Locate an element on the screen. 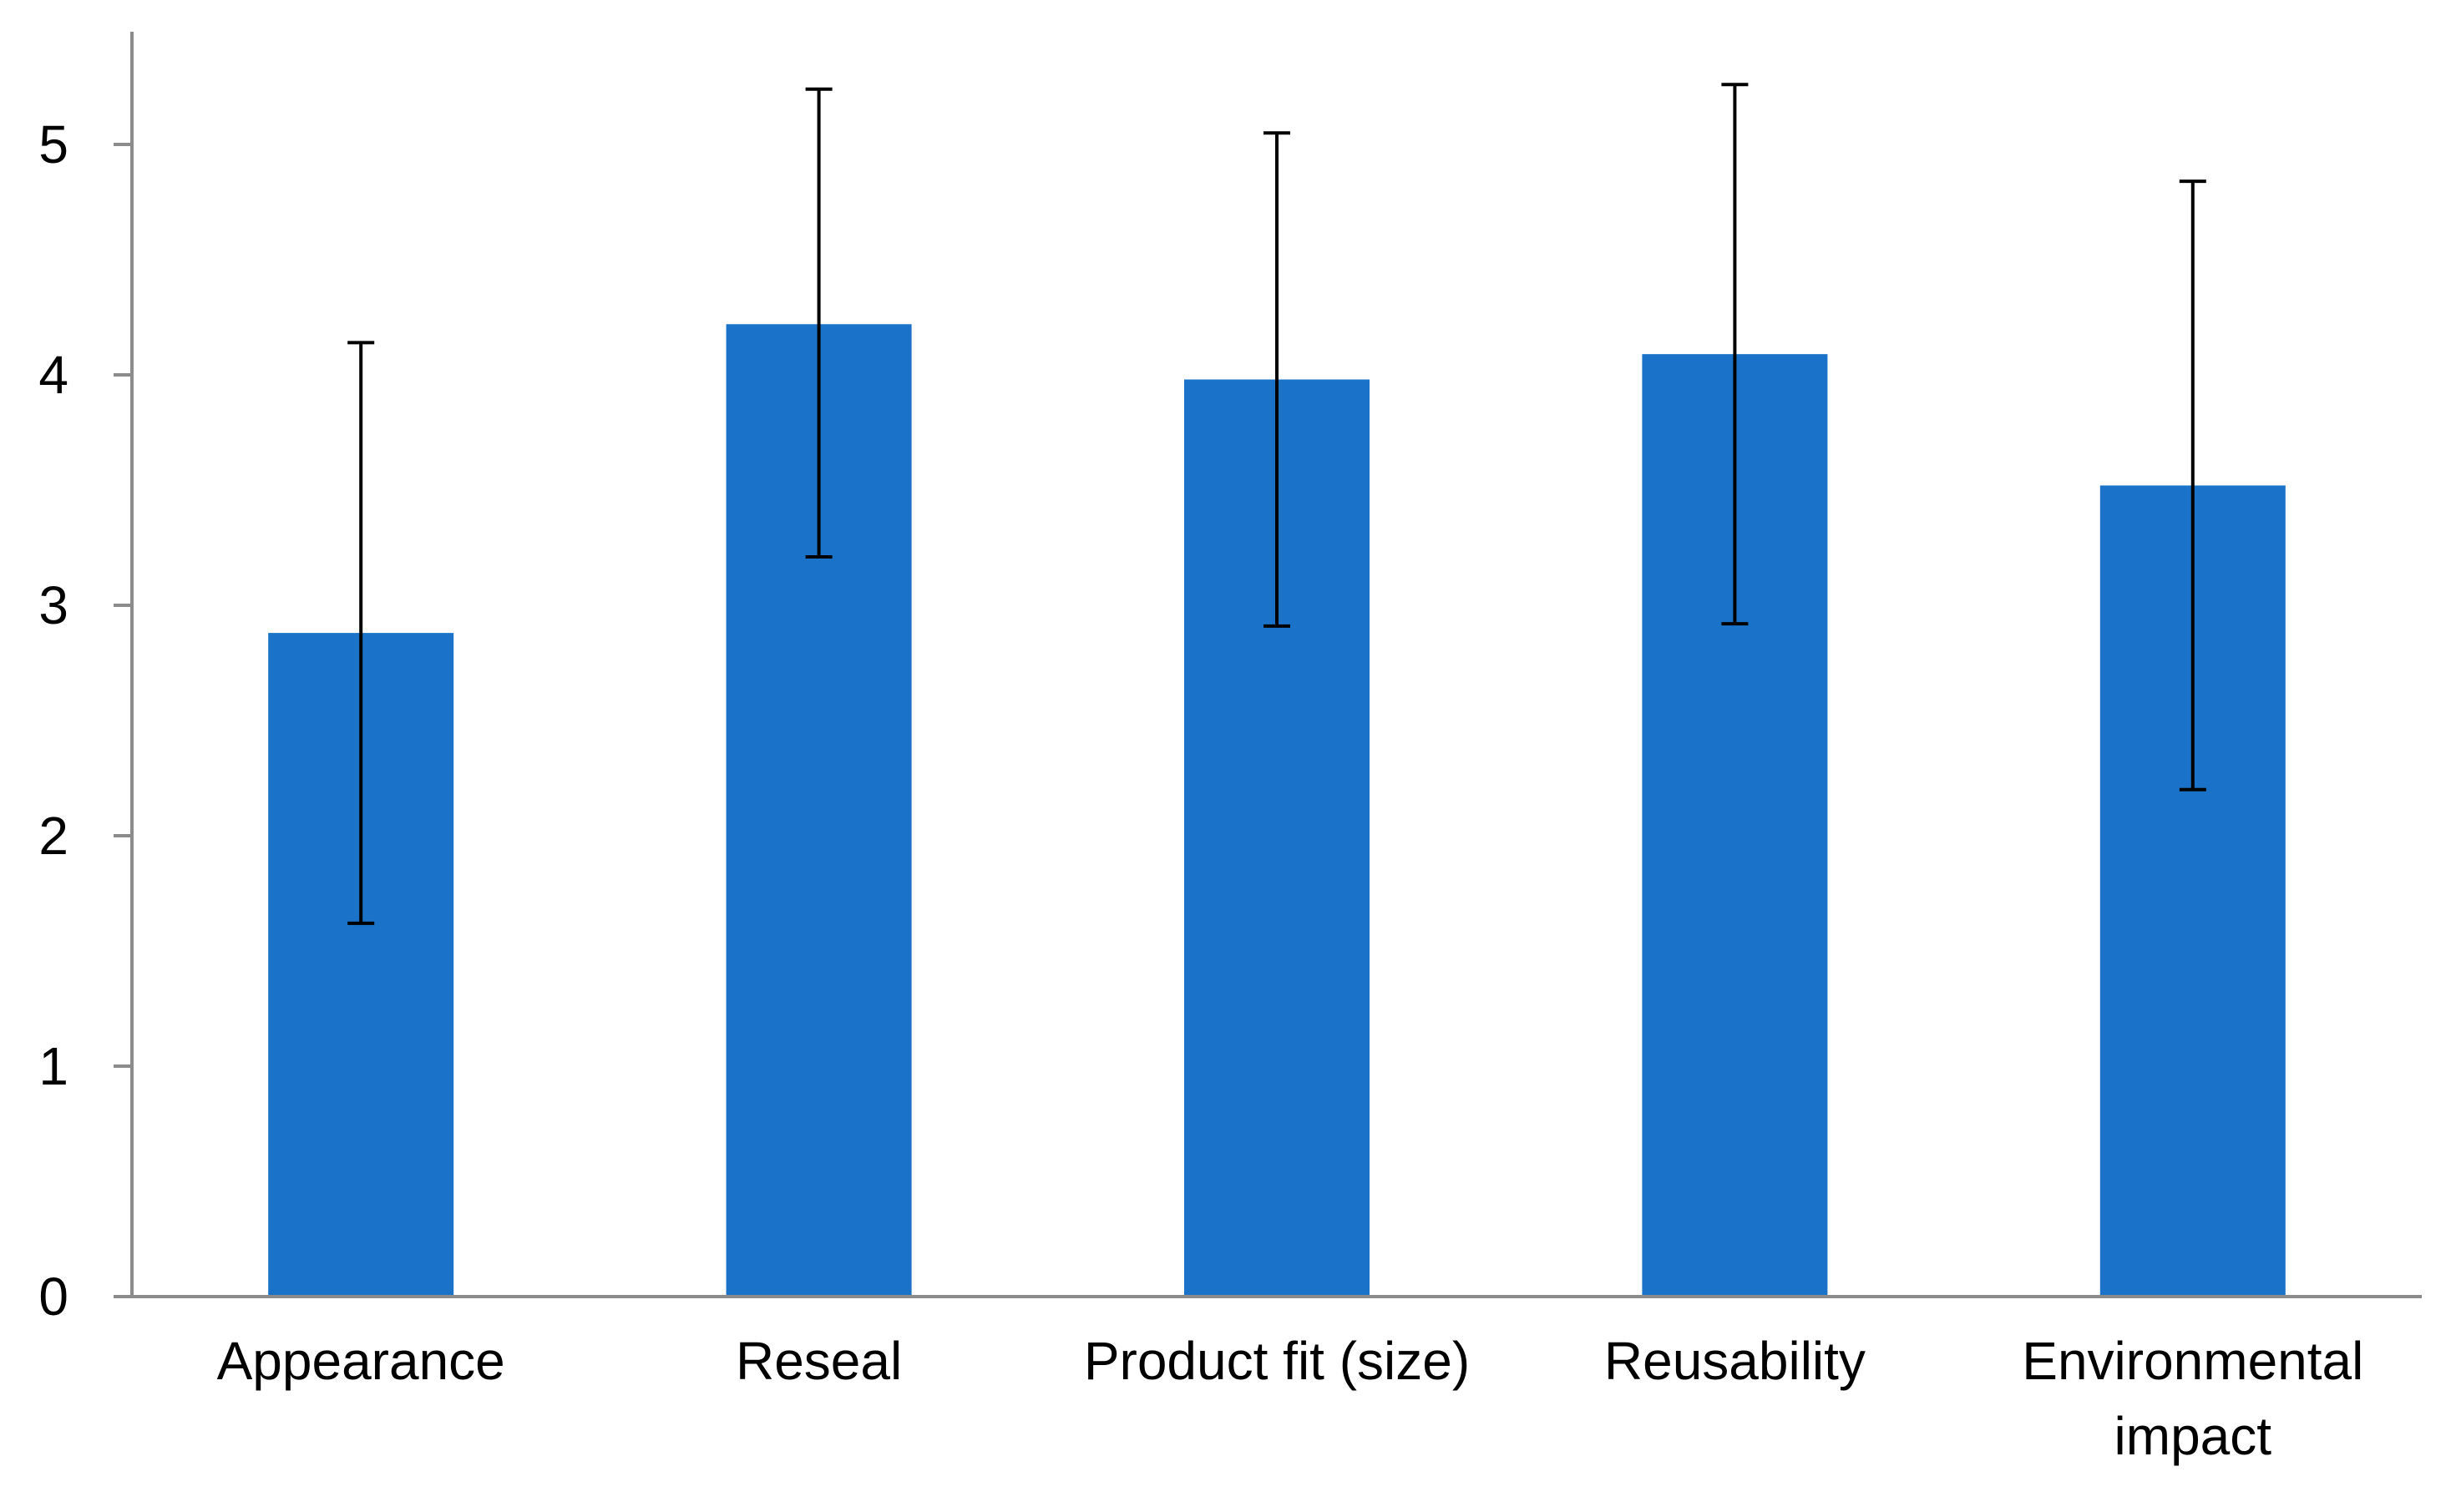 This screenshot has width=2451, height=1512. x-category-label-line: Appearance is located at coordinates (361, 1361).